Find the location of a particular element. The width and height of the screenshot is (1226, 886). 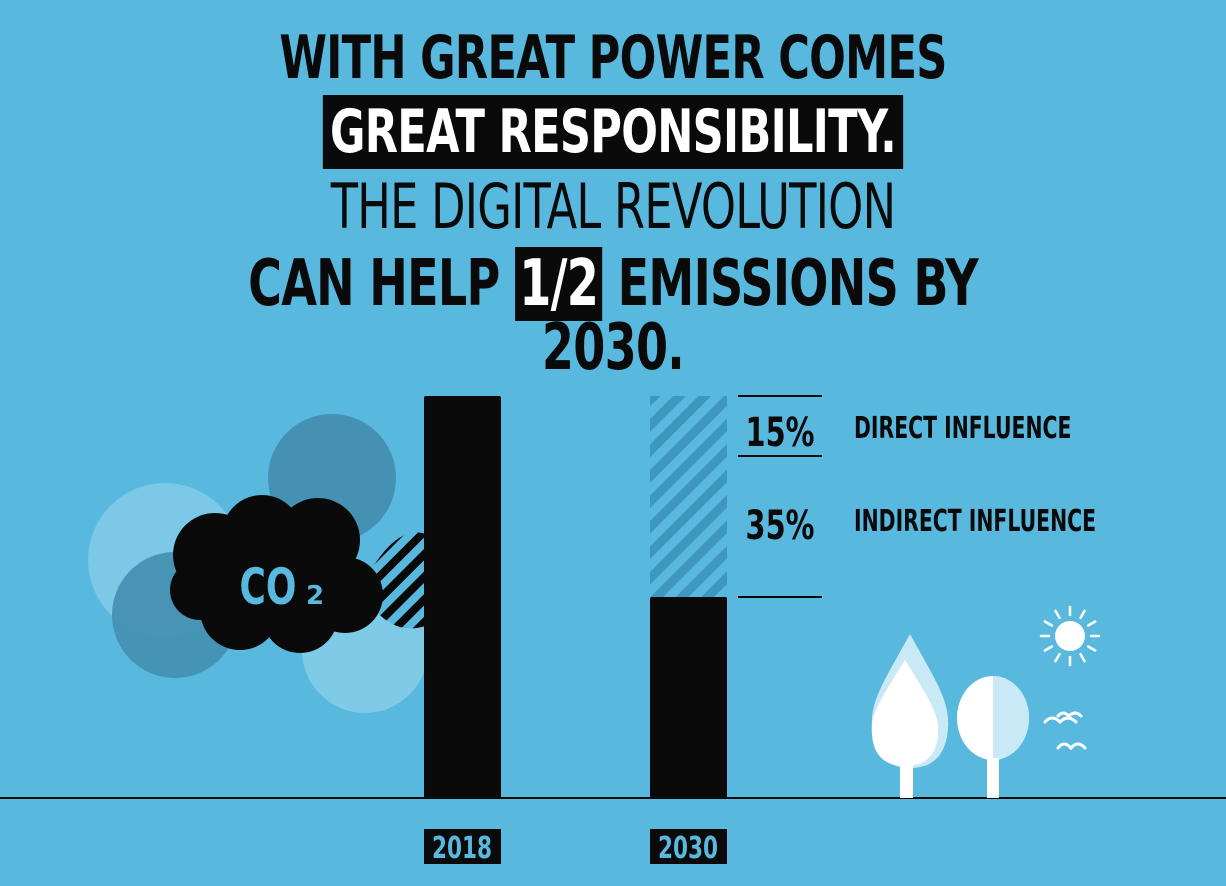

category-label-bg-2030 is located at coordinates (688, 846).